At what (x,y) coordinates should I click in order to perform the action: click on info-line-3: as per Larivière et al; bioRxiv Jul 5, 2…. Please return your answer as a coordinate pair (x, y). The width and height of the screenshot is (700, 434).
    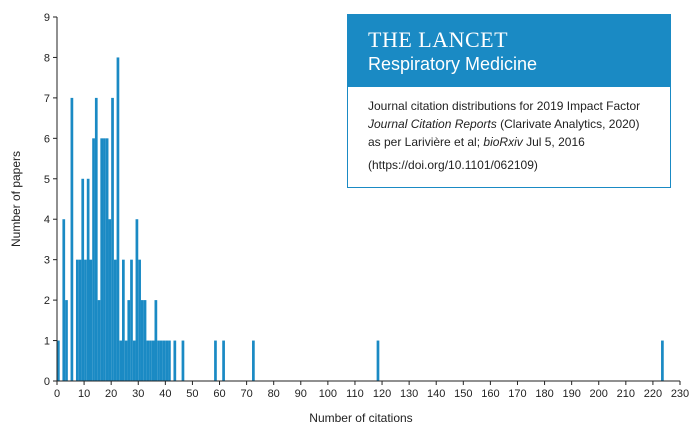
    Looking at the image, I should click on (519, 142).